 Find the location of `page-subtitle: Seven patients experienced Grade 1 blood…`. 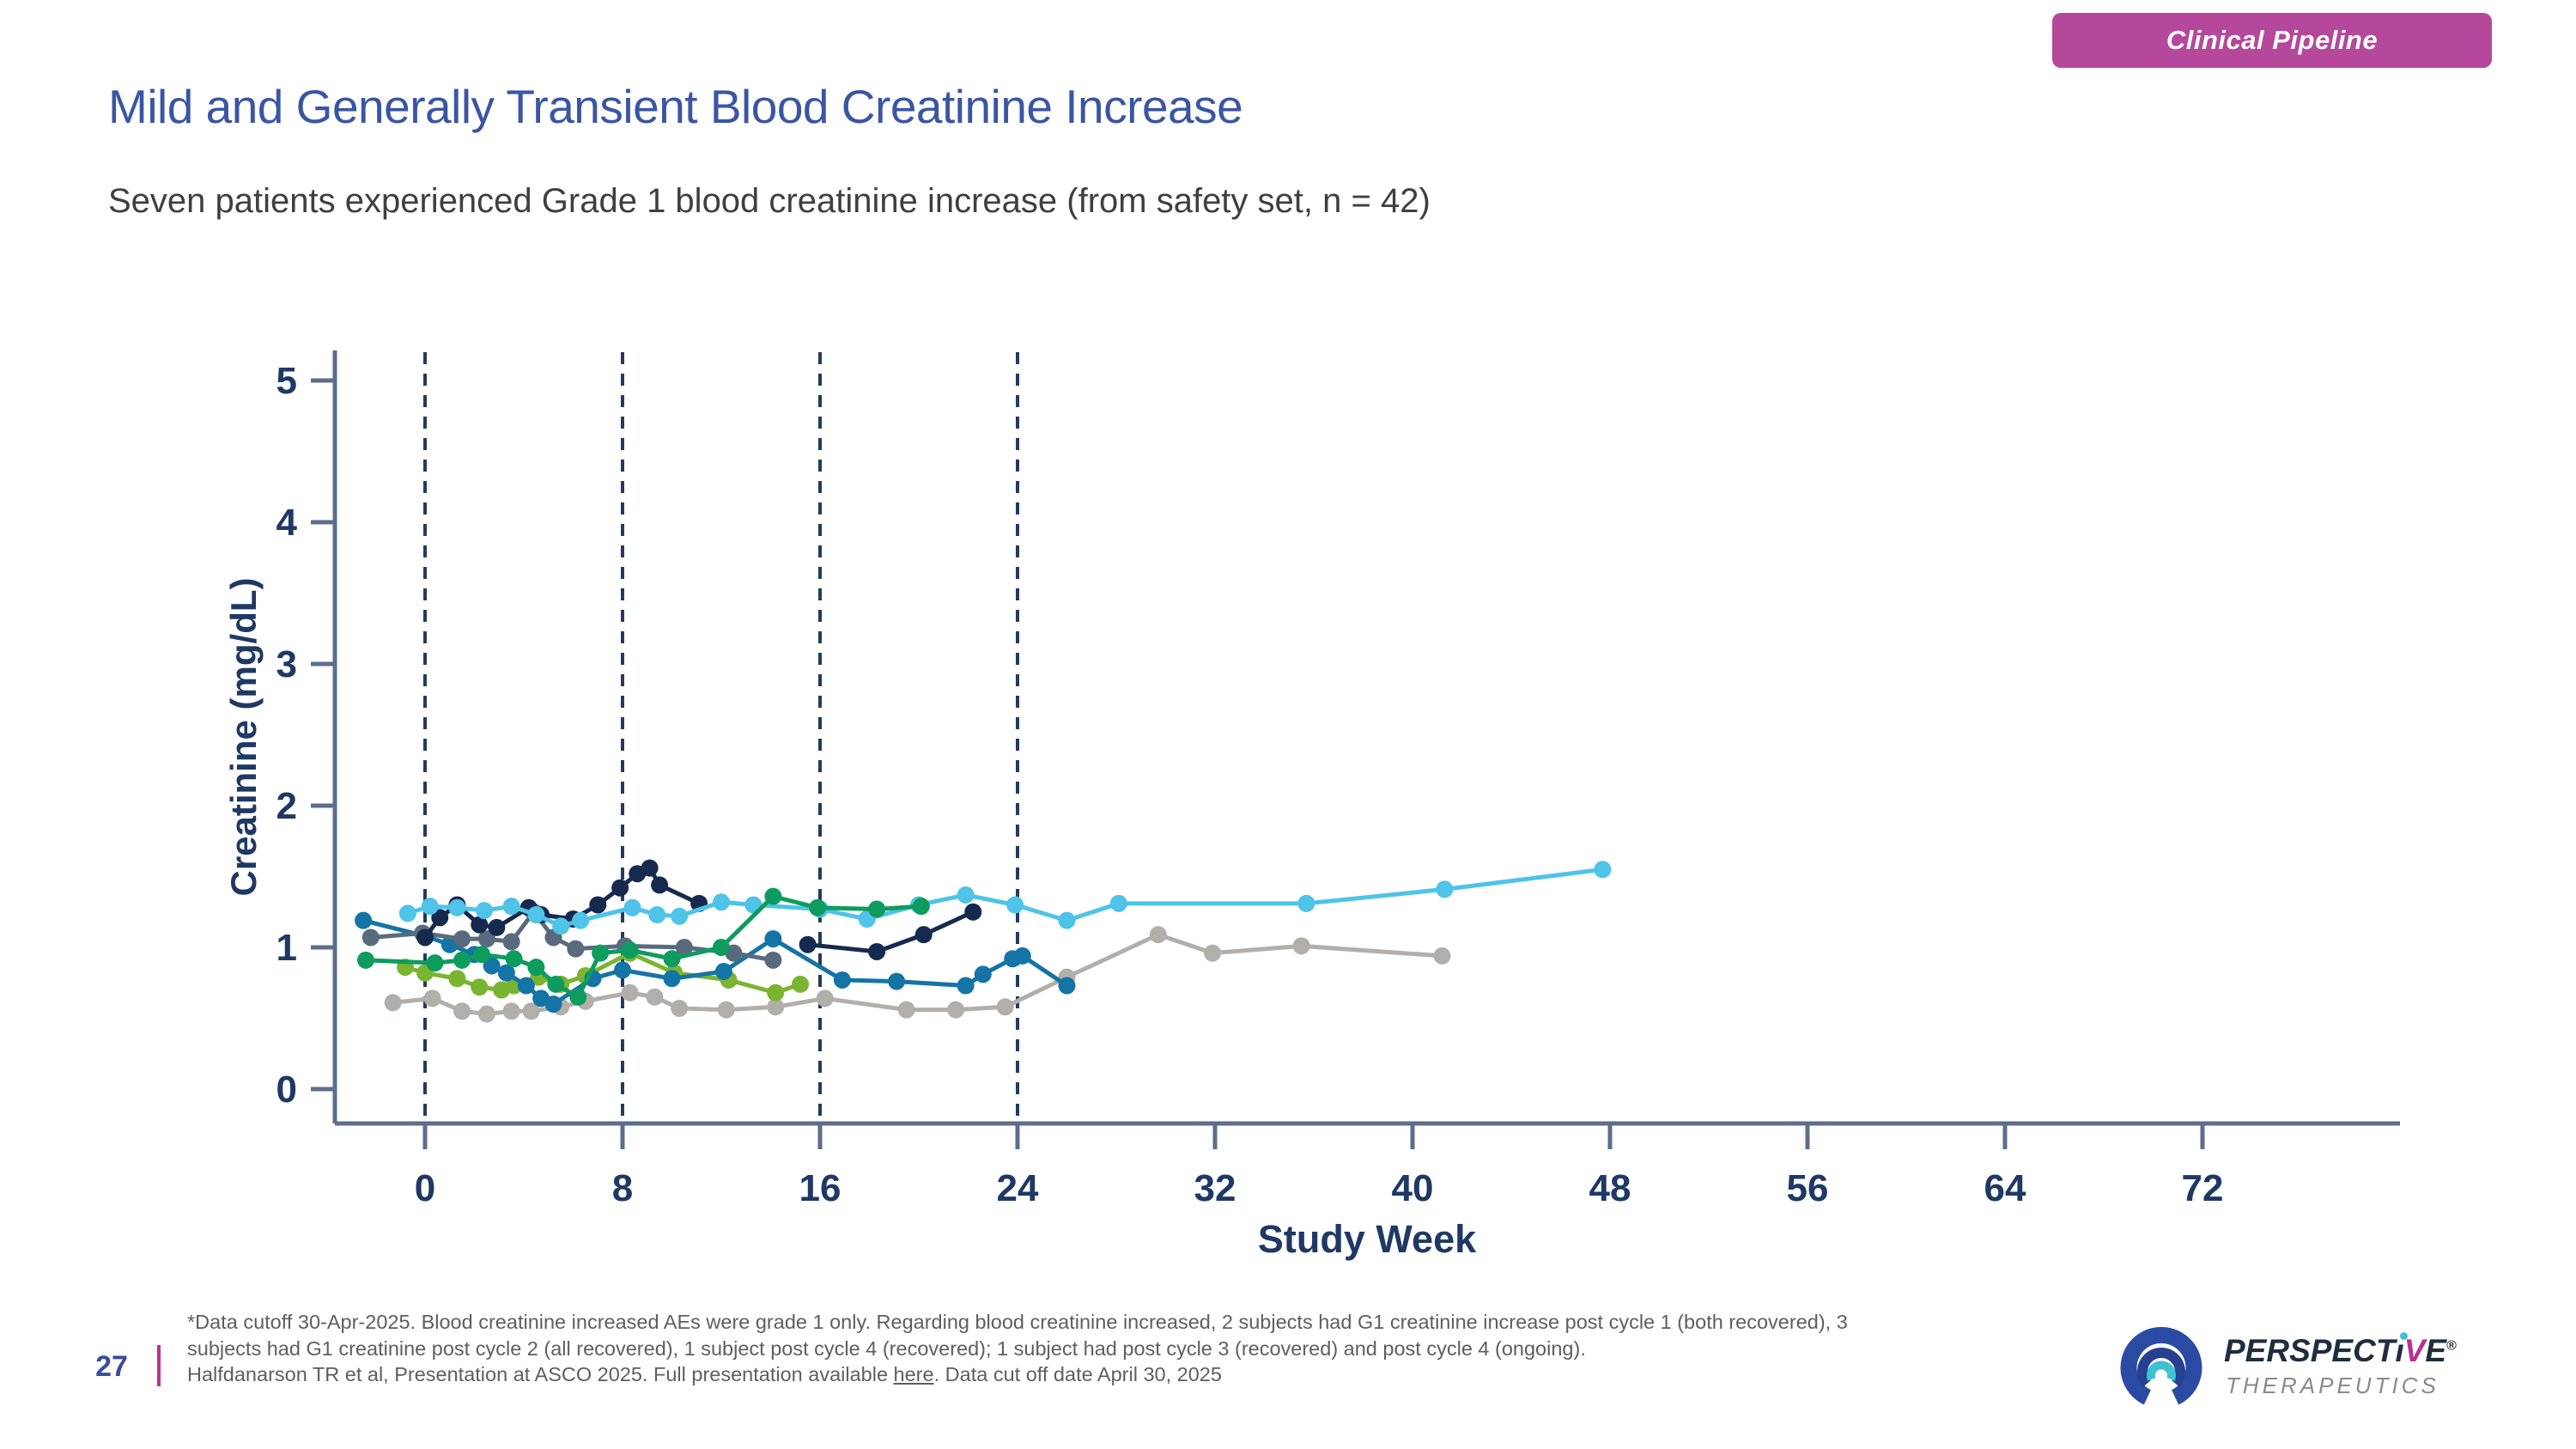

page-subtitle: Seven patients experienced Grade 1 blood… is located at coordinates (770, 201).